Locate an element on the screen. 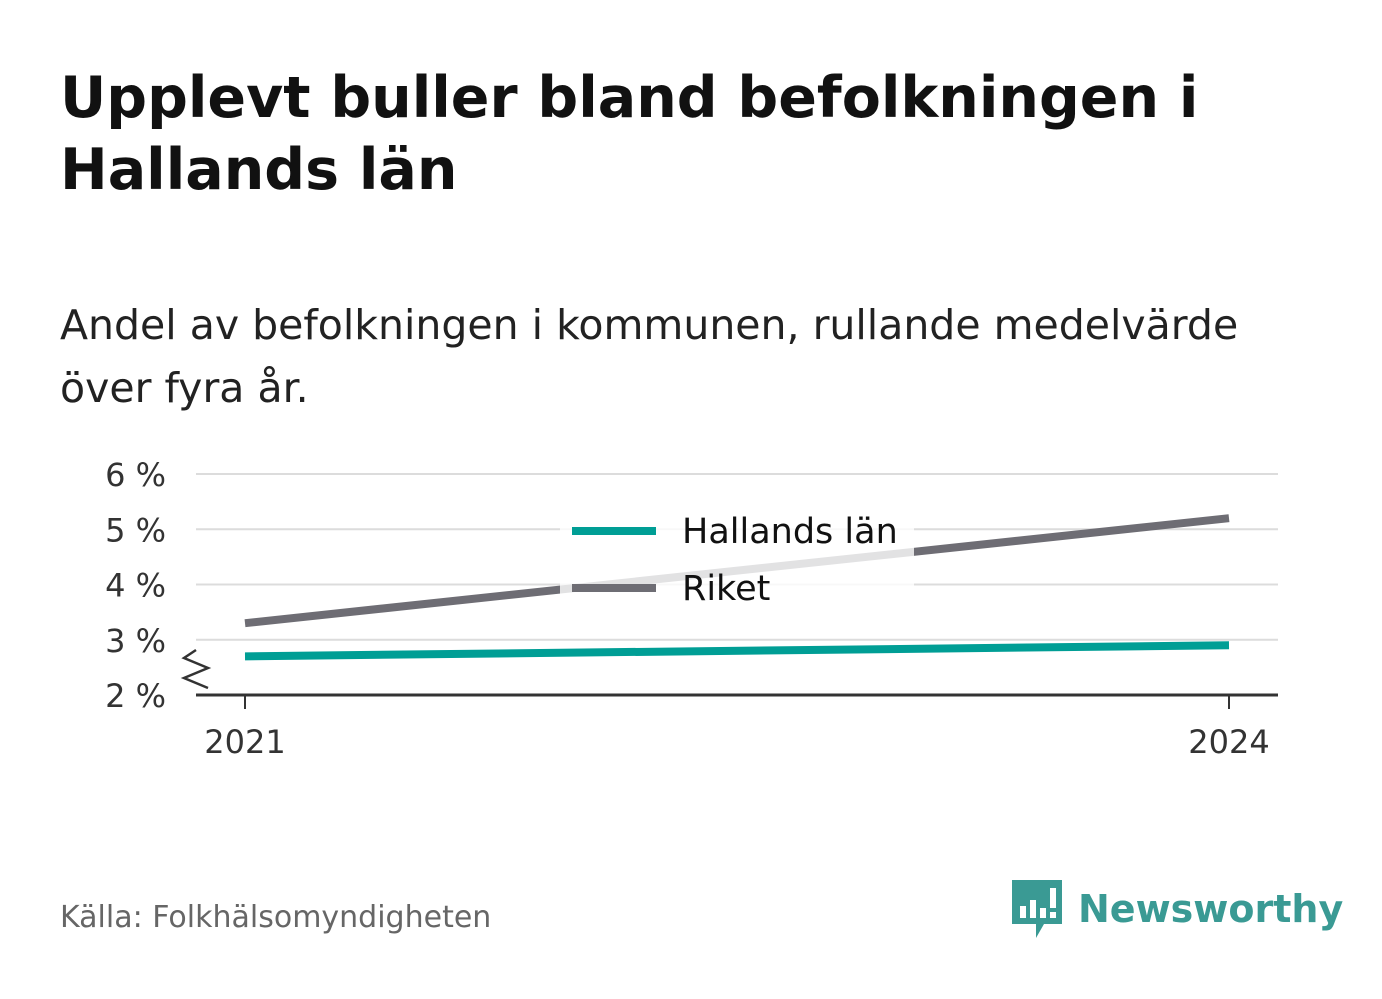  axis-break-mark is located at coordinates (196, 669).